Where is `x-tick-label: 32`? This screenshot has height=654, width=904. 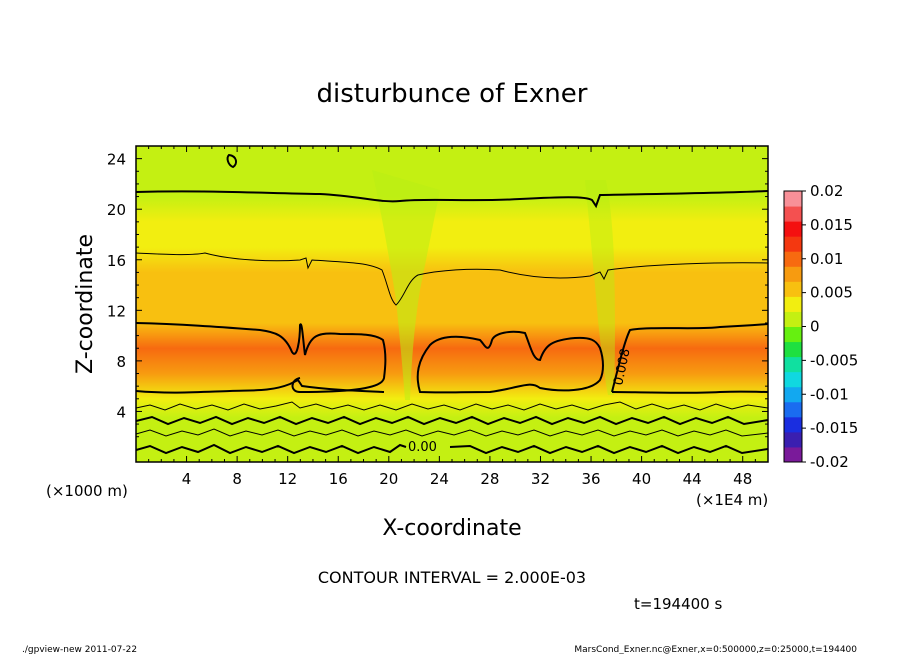
x-tick-label: 32 is located at coordinates (540, 479).